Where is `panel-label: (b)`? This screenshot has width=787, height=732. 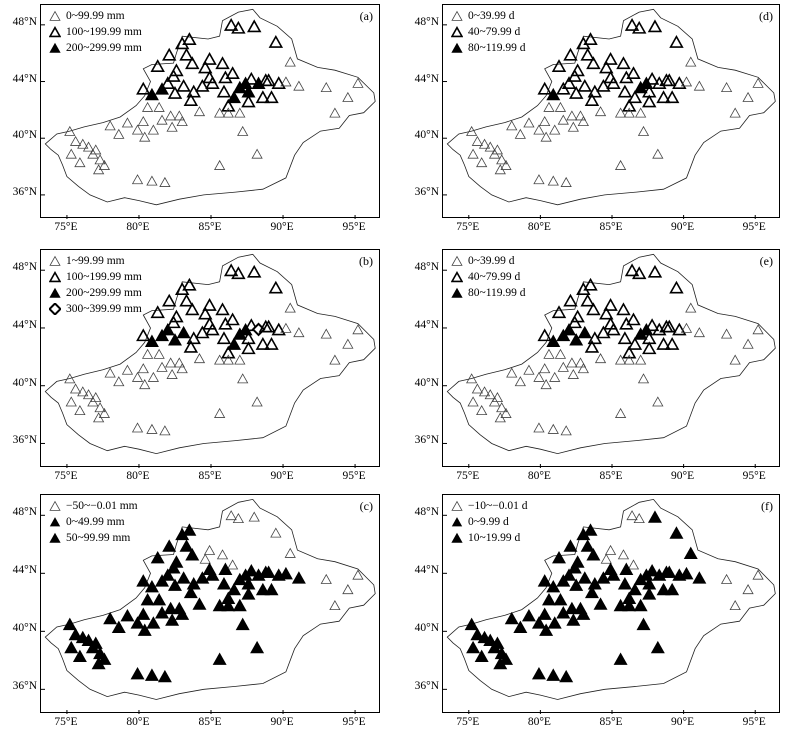
panel-label: (b) is located at coordinates (366, 261).